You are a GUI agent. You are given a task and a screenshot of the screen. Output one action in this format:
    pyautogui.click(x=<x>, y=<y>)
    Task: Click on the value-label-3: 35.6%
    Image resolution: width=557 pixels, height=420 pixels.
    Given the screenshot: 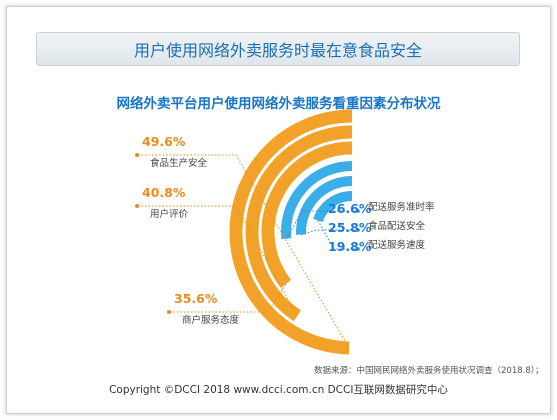 What is the action you would take?
    pyautogui.click(x=196, y=298)
    